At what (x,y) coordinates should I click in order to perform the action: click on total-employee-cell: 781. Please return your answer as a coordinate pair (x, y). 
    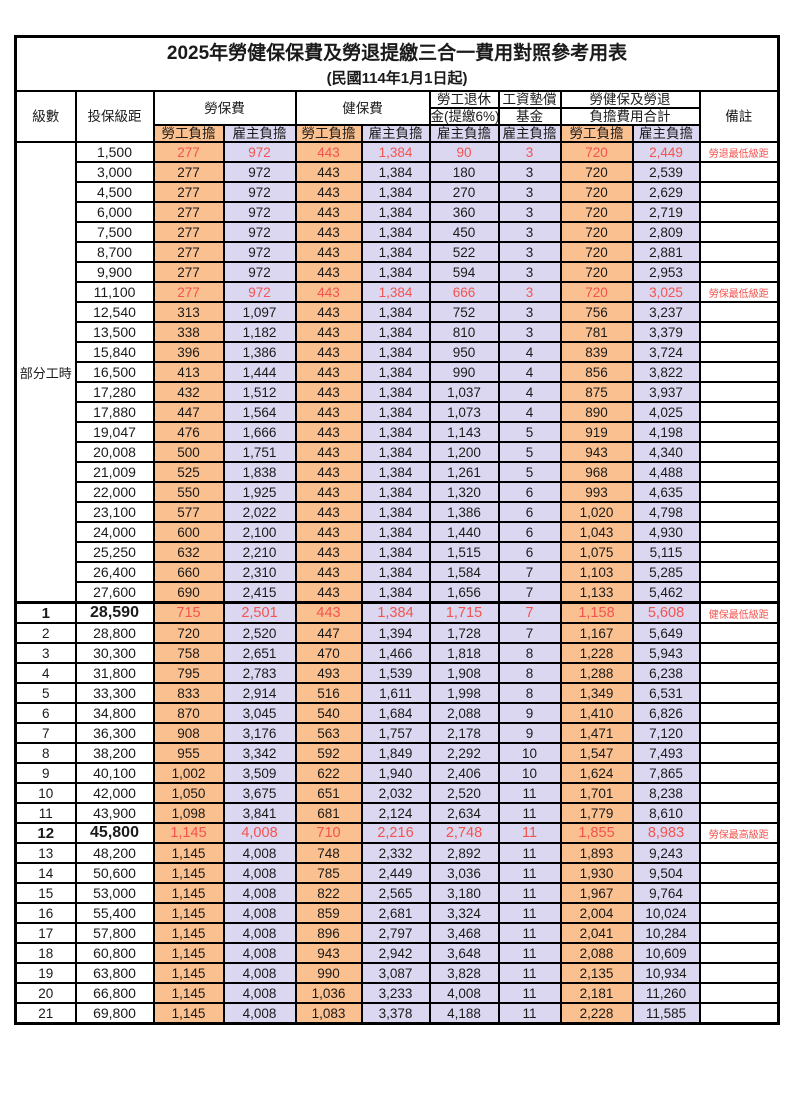
    Looking at the image, I should click on (596, 332).